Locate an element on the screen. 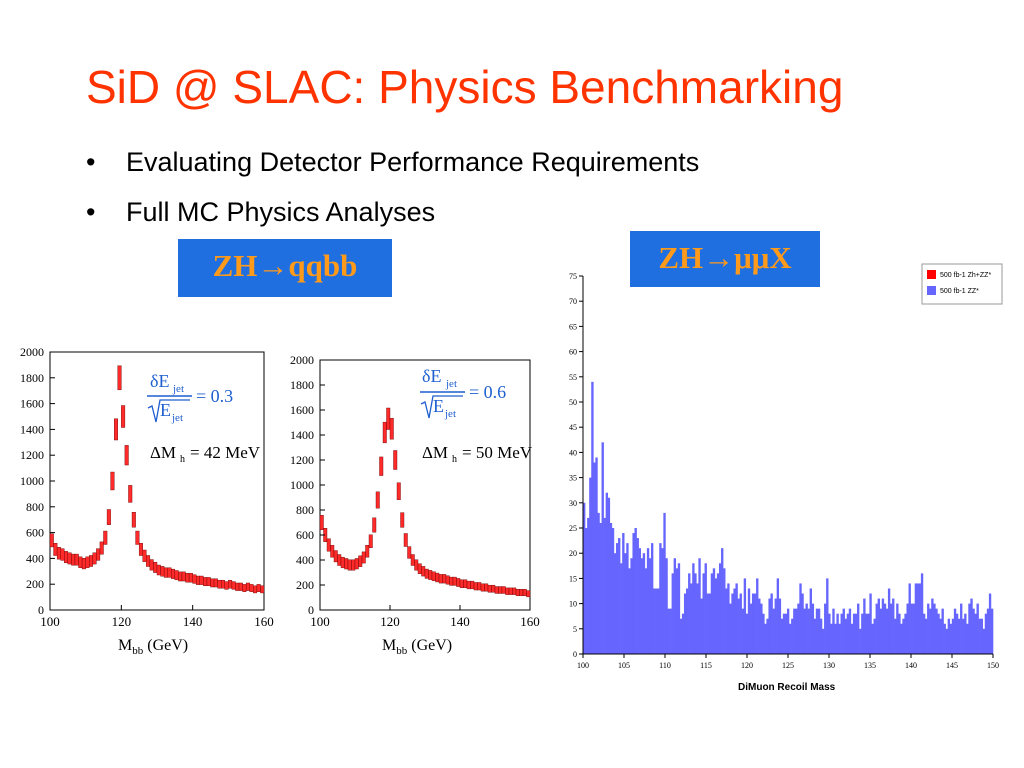 Image resolution: width=1024 pixels, height=768 pixels. y-tick-label: 5 is located at coordinates (575, 629).